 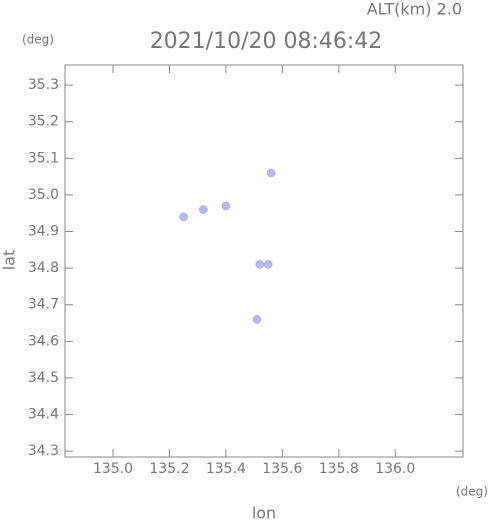 What do you see at coordinates (9, 260) in the screenshot?
I see `y-axis-label: lat` at bounding box center [9, 260].